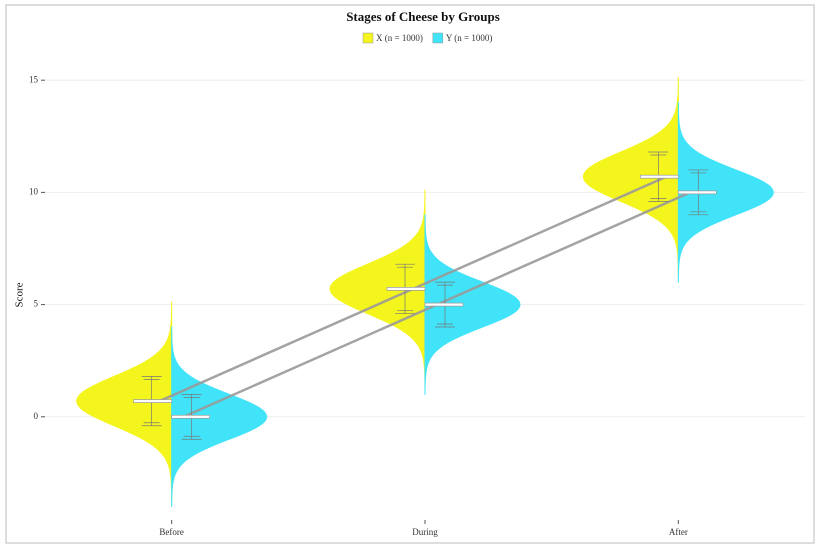 This screenshot has height=552, width=821. Describe the element at coordinates (171, 532) in the screenshot. I see `x-tick-label: Before` at that location.